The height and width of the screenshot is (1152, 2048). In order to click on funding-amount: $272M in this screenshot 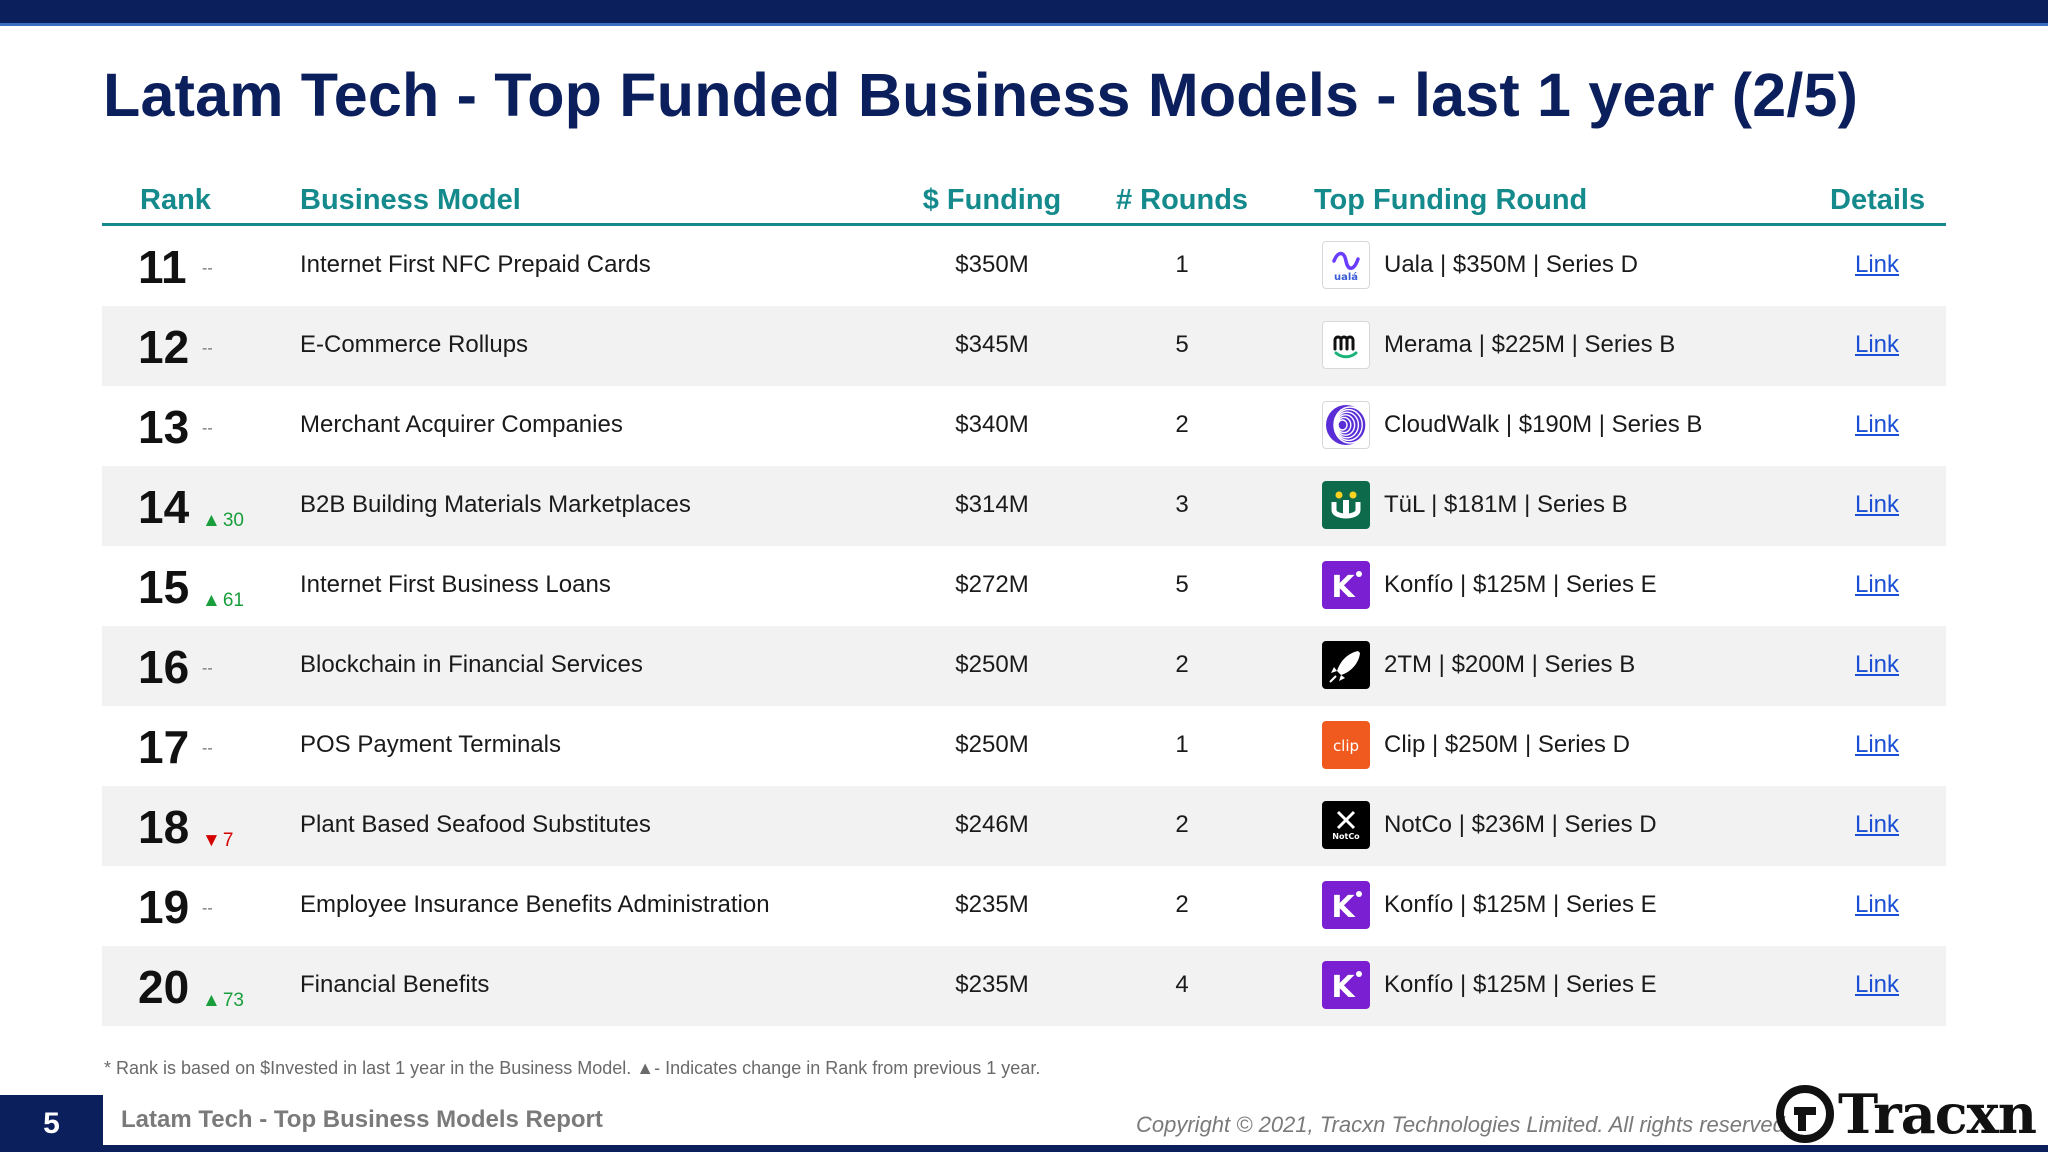, I will do `click(992, 584)`.